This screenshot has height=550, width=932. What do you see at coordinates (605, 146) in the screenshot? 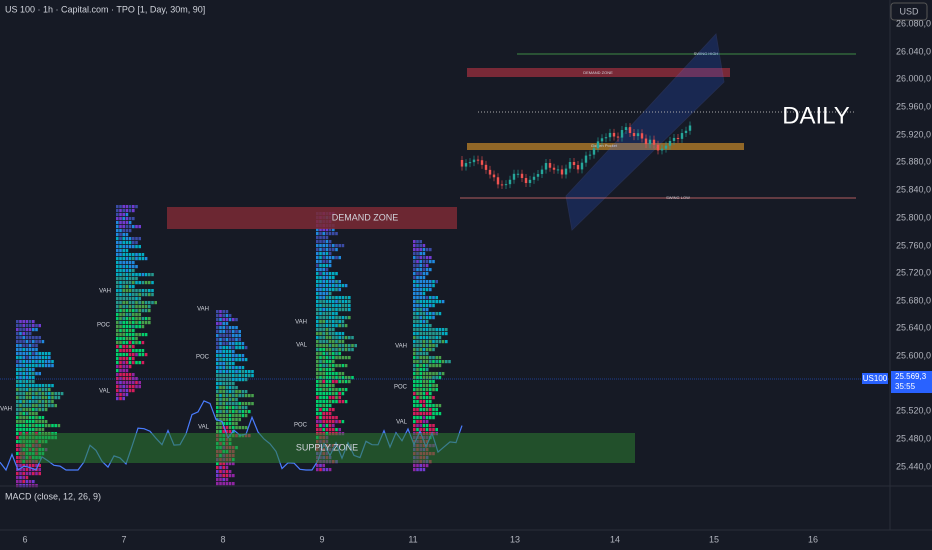
I see `golden-pocket` at bounding box center [605, 146].